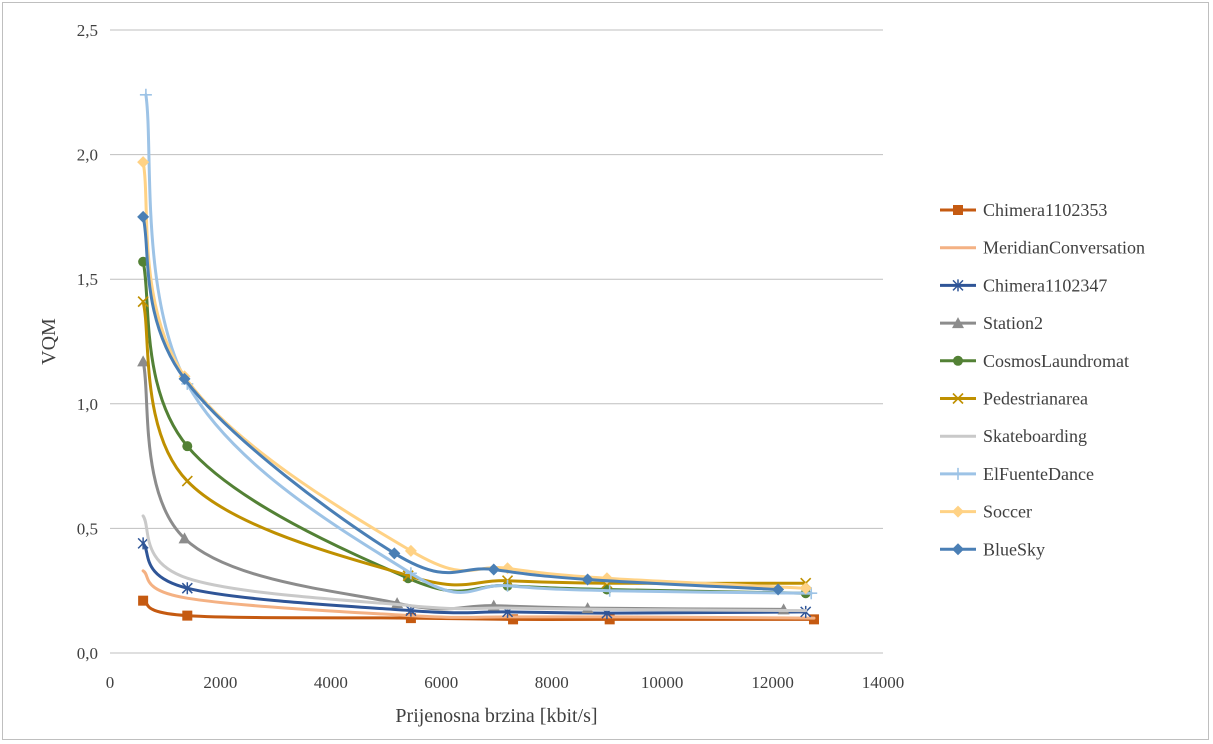 This screenshot has width=1213, height=744. I want to click on y-tick-label: 2,0, so click(87, 155).